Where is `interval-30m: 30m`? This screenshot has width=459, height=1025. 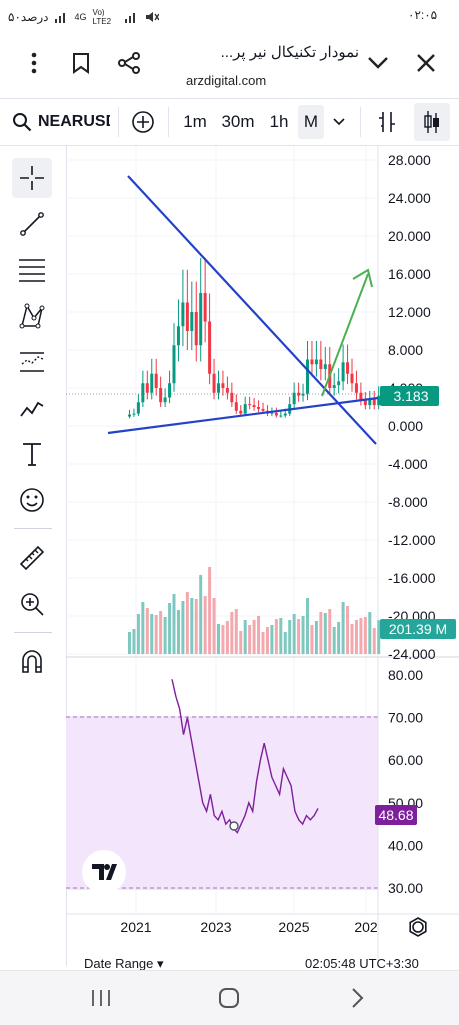
interval-30m: 30m is located at coordinates (238, 121).